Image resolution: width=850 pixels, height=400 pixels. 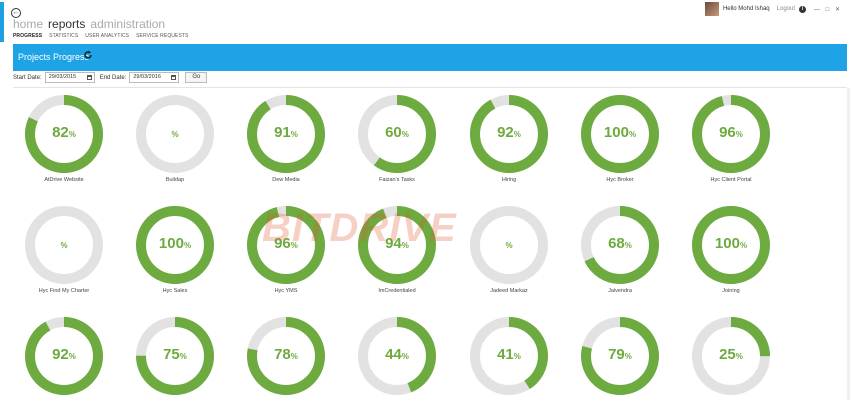 What do you see at coordinates (282, 132) in the screenshot?
I see `percent-value: 91` at bounding box center [282, 132].